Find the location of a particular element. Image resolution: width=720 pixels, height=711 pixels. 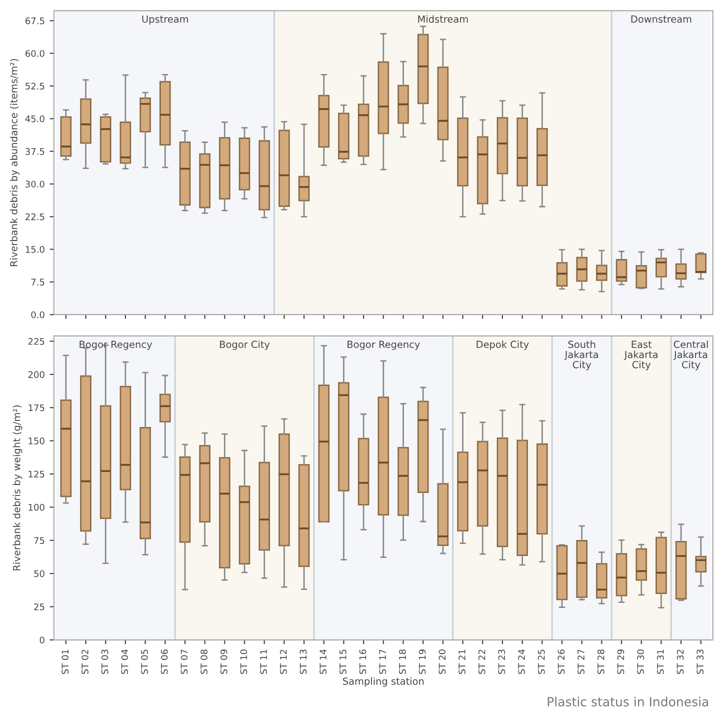

x-tick-label: ST 02 is located at coordinates (85, 662).